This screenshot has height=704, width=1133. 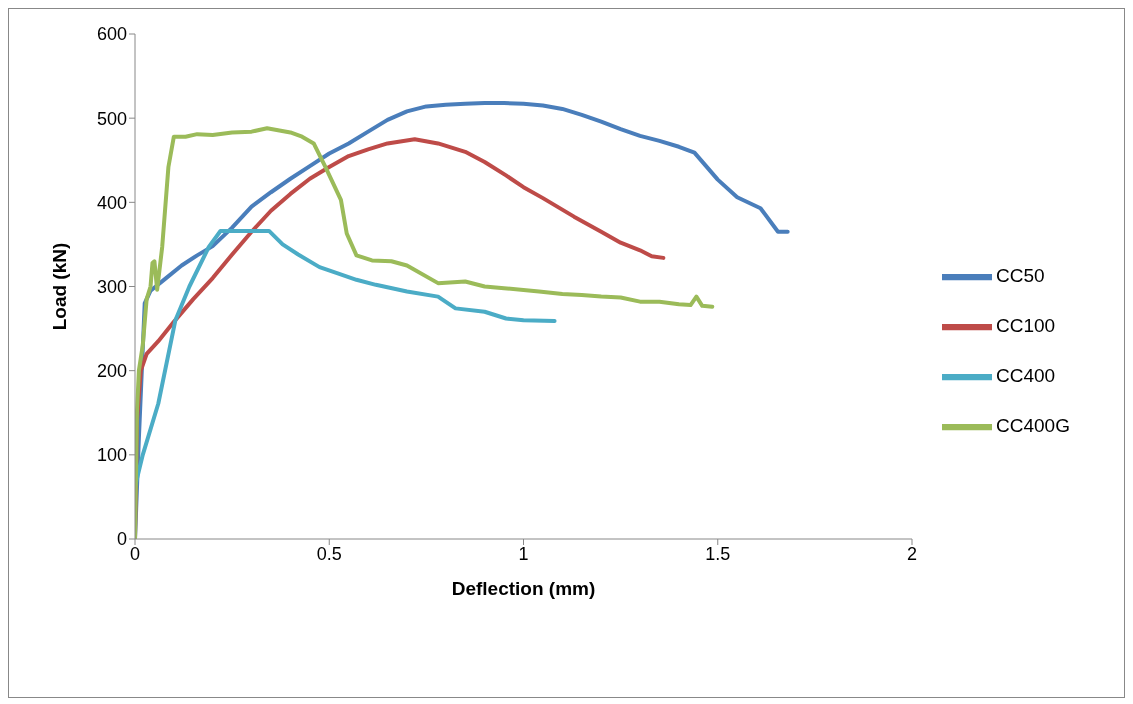 I want to click on y-tick-label: 600, so click(x=111, y=34).